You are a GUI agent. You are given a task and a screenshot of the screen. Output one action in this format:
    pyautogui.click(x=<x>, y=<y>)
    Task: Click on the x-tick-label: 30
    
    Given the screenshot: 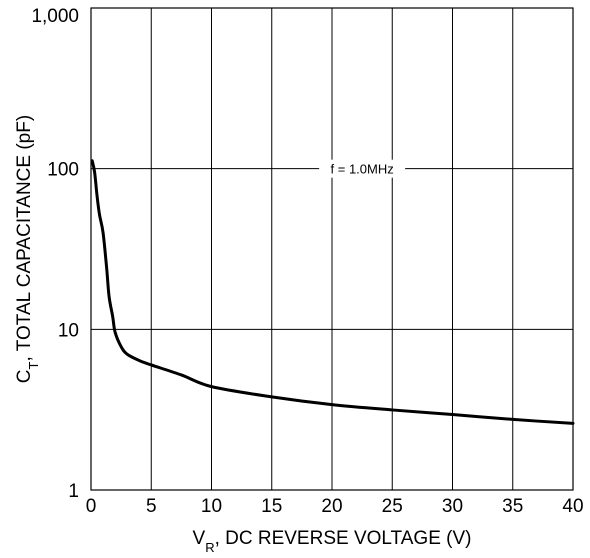 What is the action you would take?
    pyautogui.click(x=452, y=506)
    